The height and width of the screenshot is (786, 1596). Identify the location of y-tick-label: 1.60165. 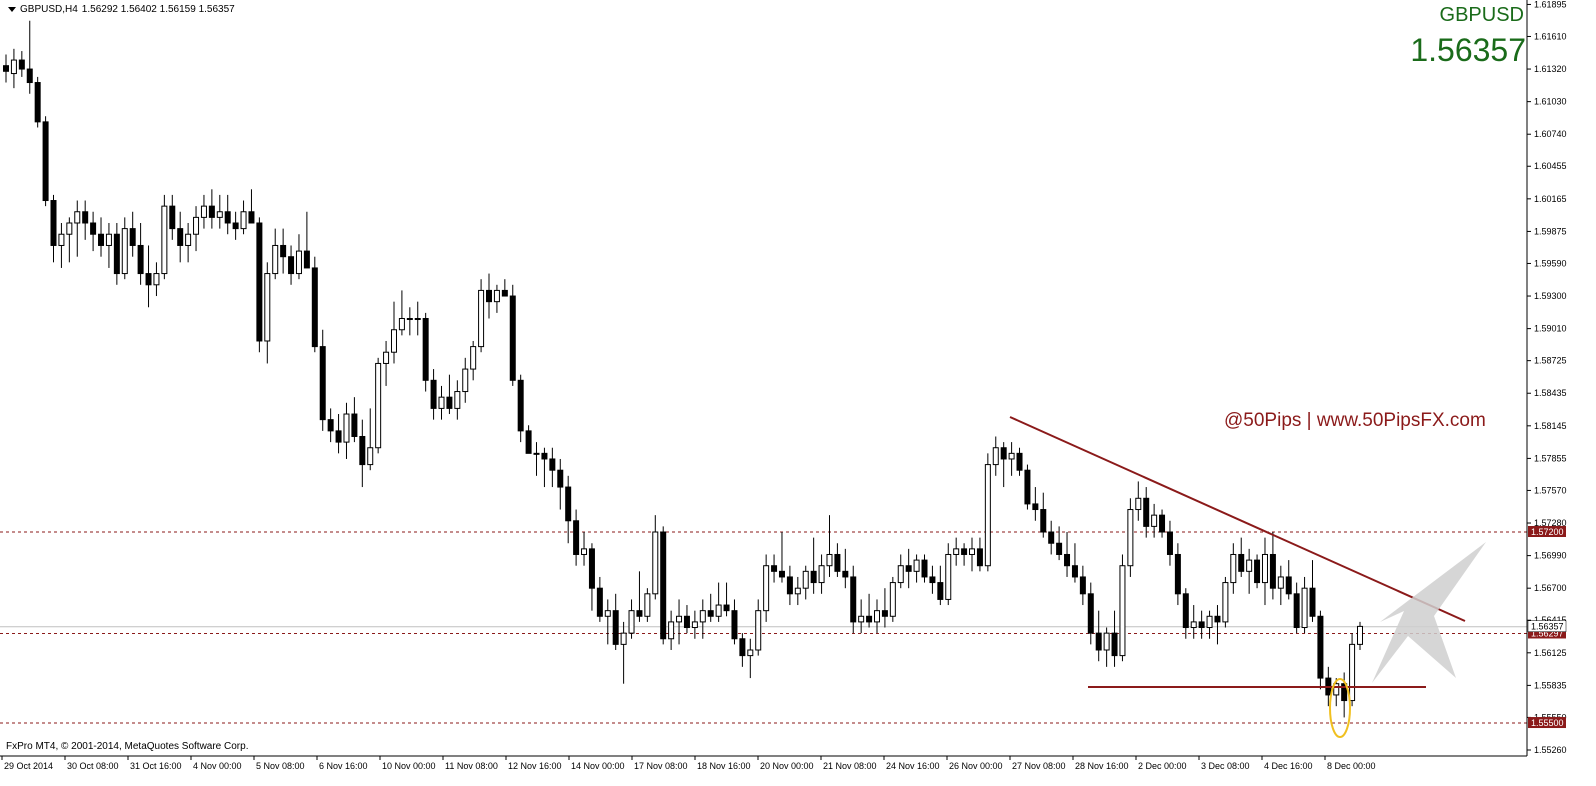
(1550, 199).